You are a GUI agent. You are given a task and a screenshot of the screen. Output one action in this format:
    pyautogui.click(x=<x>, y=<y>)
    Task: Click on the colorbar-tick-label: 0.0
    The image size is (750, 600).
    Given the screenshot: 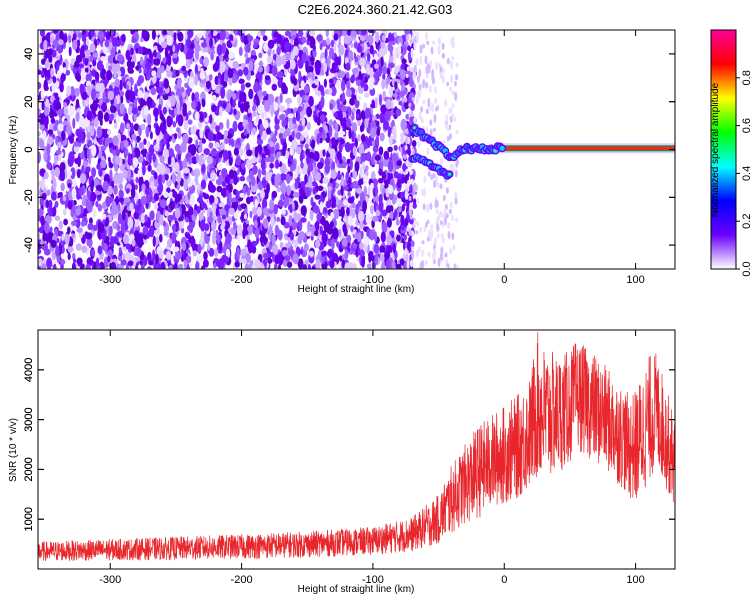 What is the action you would take?
    pyautogui.click(x=745, y=268)
    